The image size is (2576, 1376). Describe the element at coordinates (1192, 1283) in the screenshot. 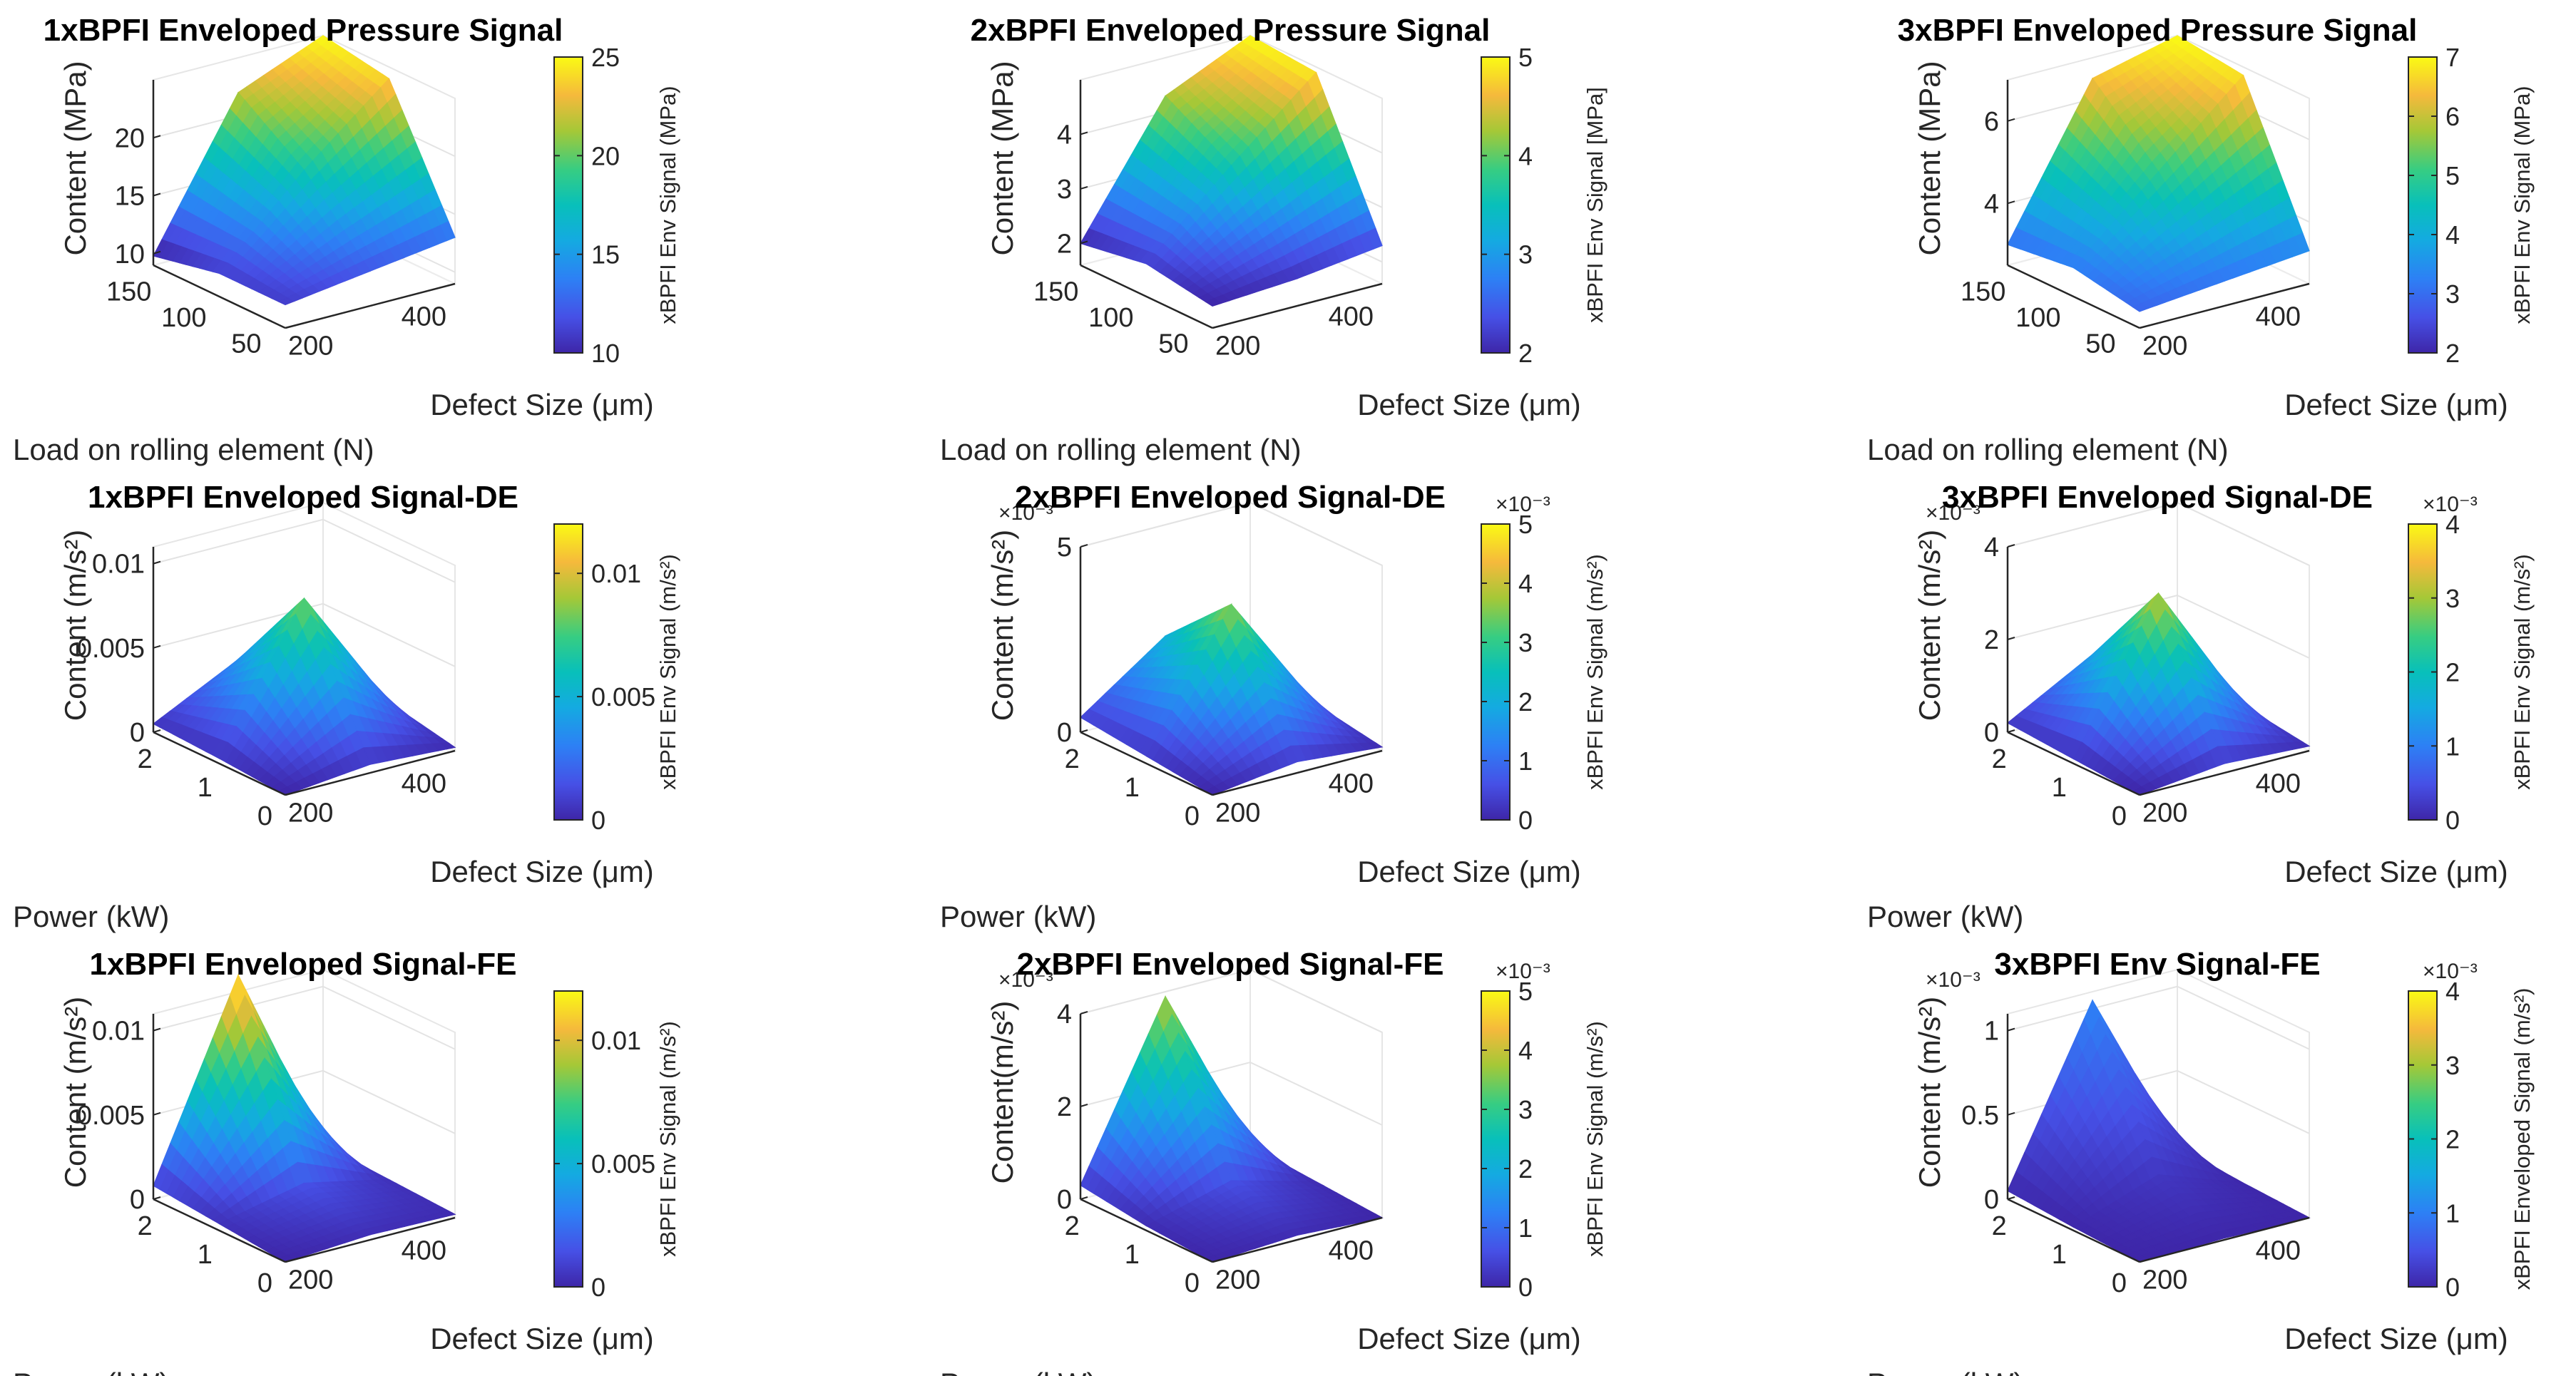

I see `y-tick-label: 0` at that location.